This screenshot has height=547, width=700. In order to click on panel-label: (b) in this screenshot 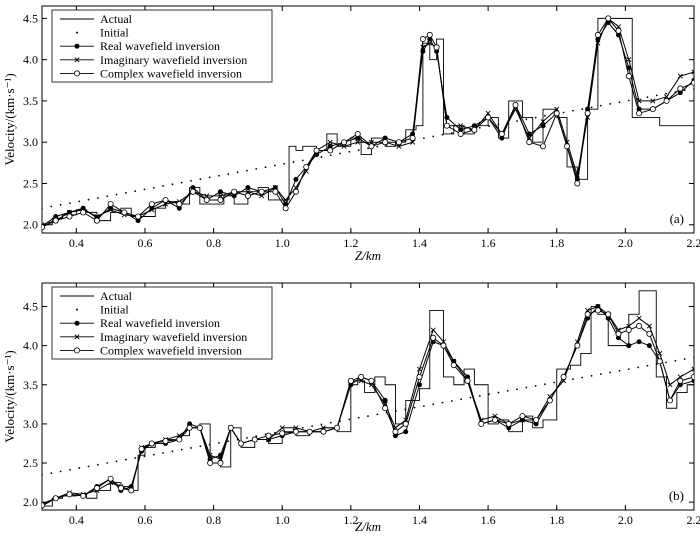, I will do `click(676, 495)`.